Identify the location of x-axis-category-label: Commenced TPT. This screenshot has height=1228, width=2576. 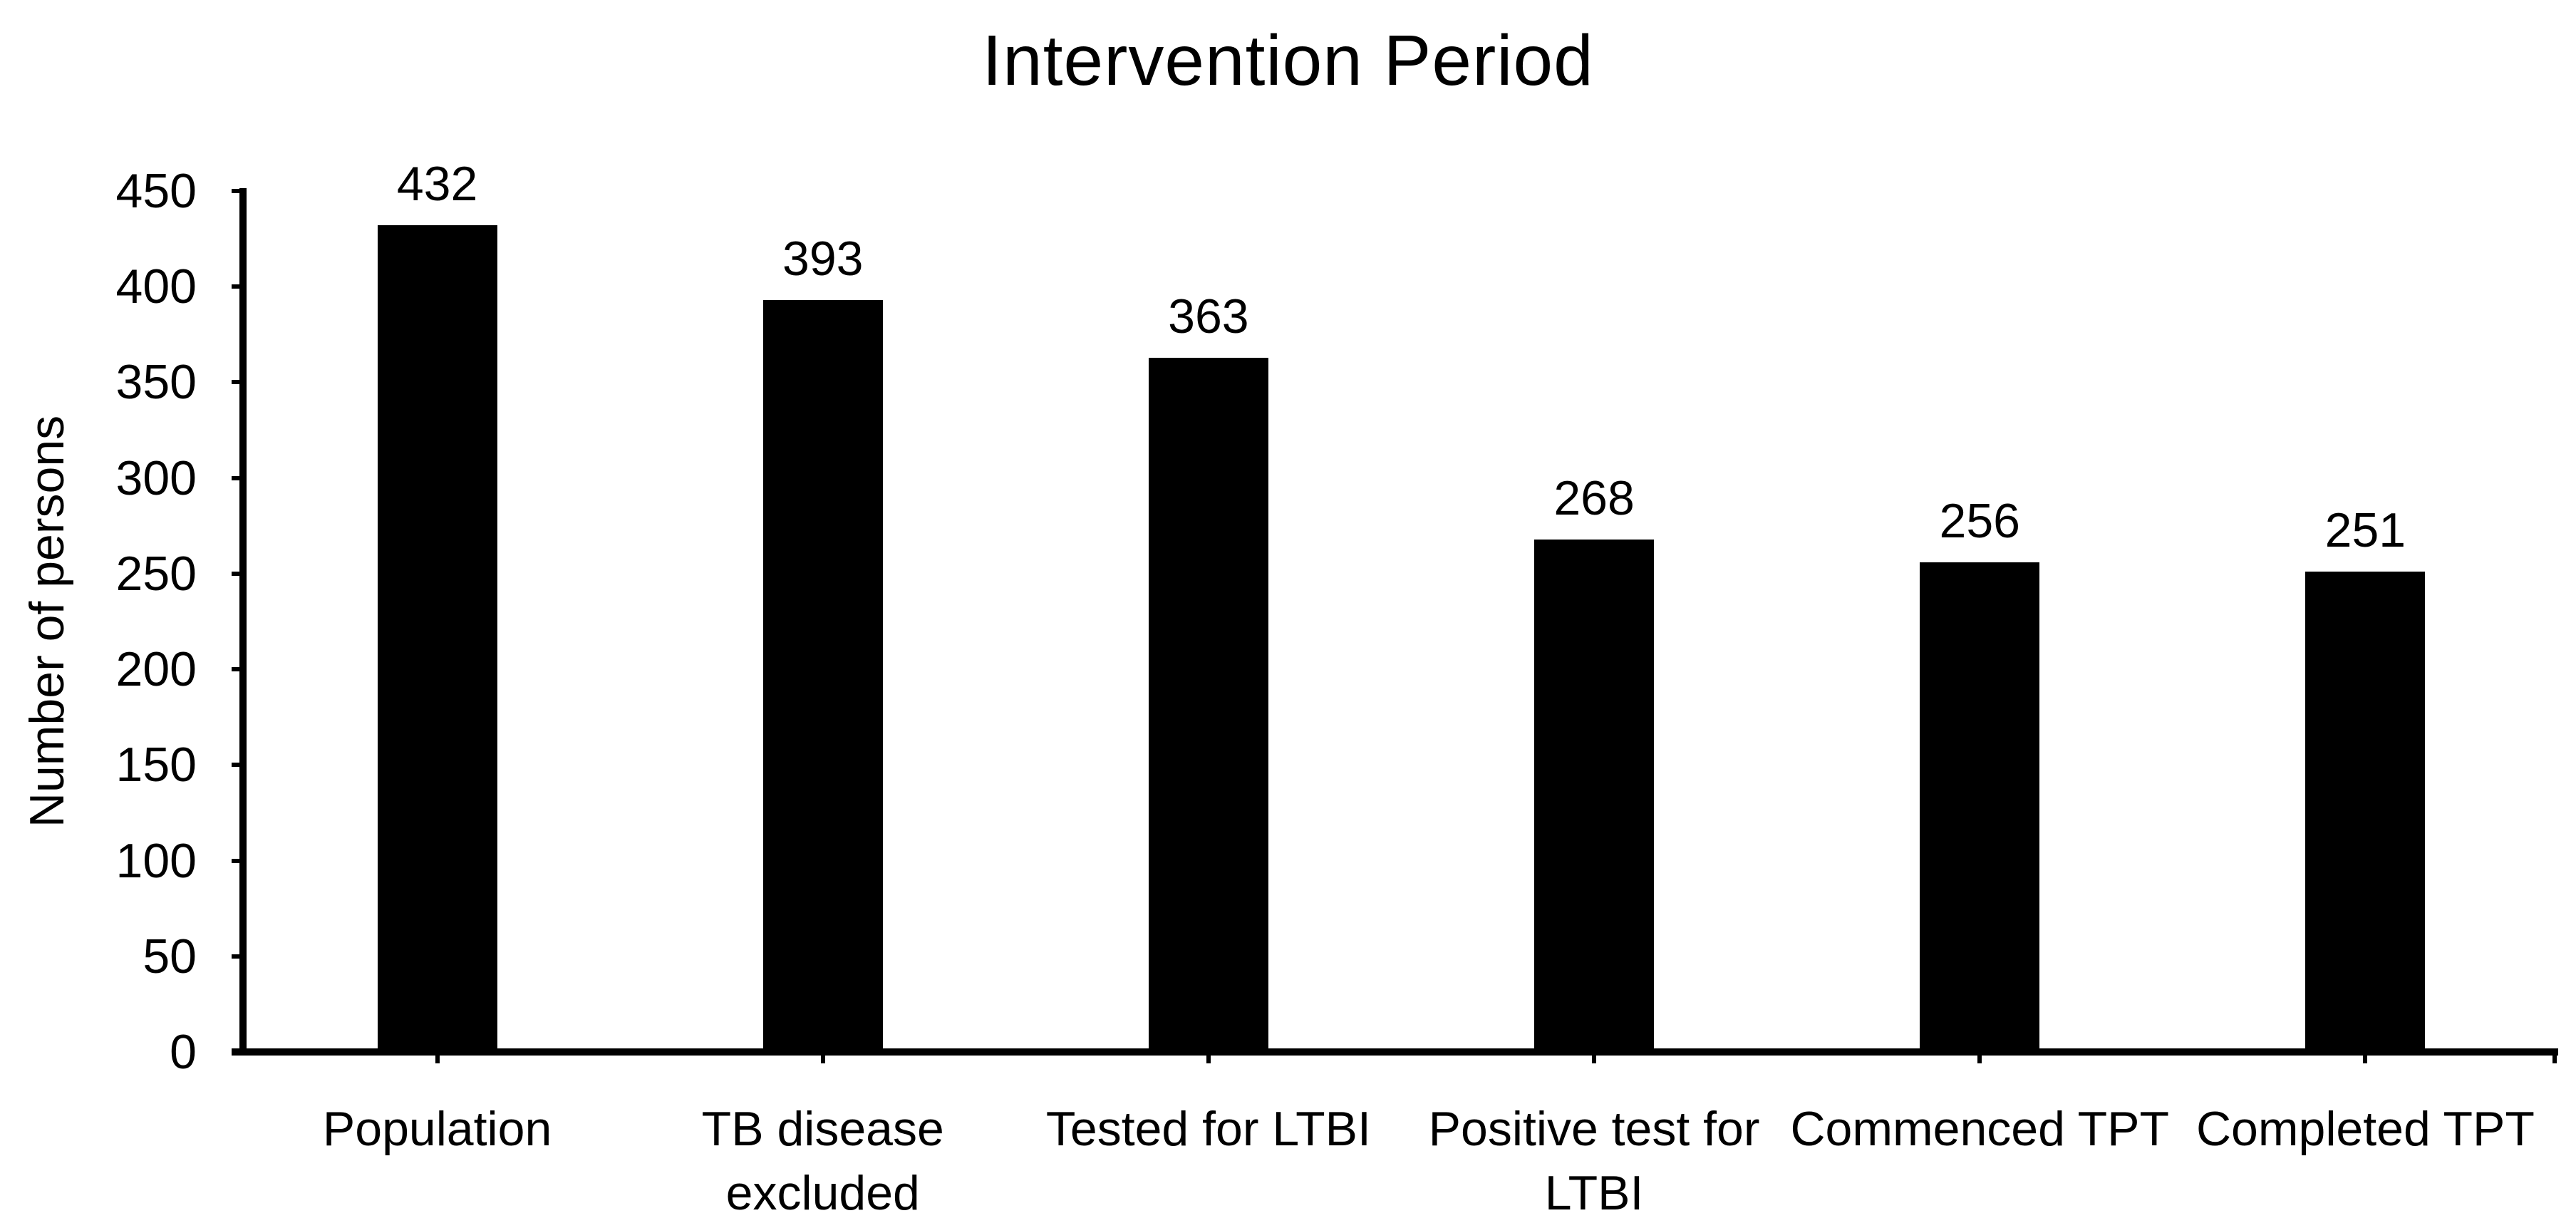
(1980, 1129).